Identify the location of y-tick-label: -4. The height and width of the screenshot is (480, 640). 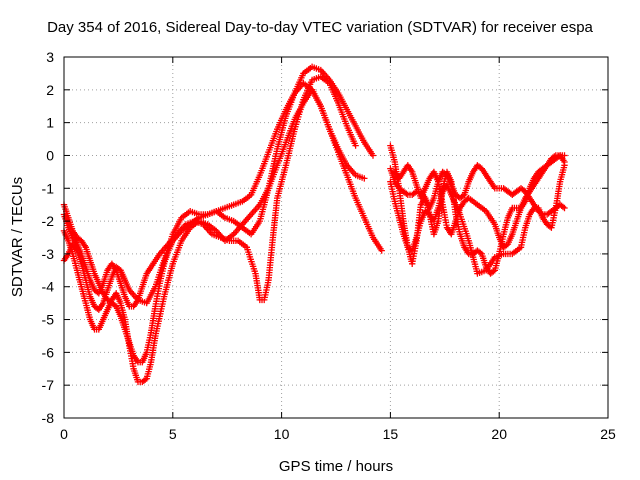
(48, 287).